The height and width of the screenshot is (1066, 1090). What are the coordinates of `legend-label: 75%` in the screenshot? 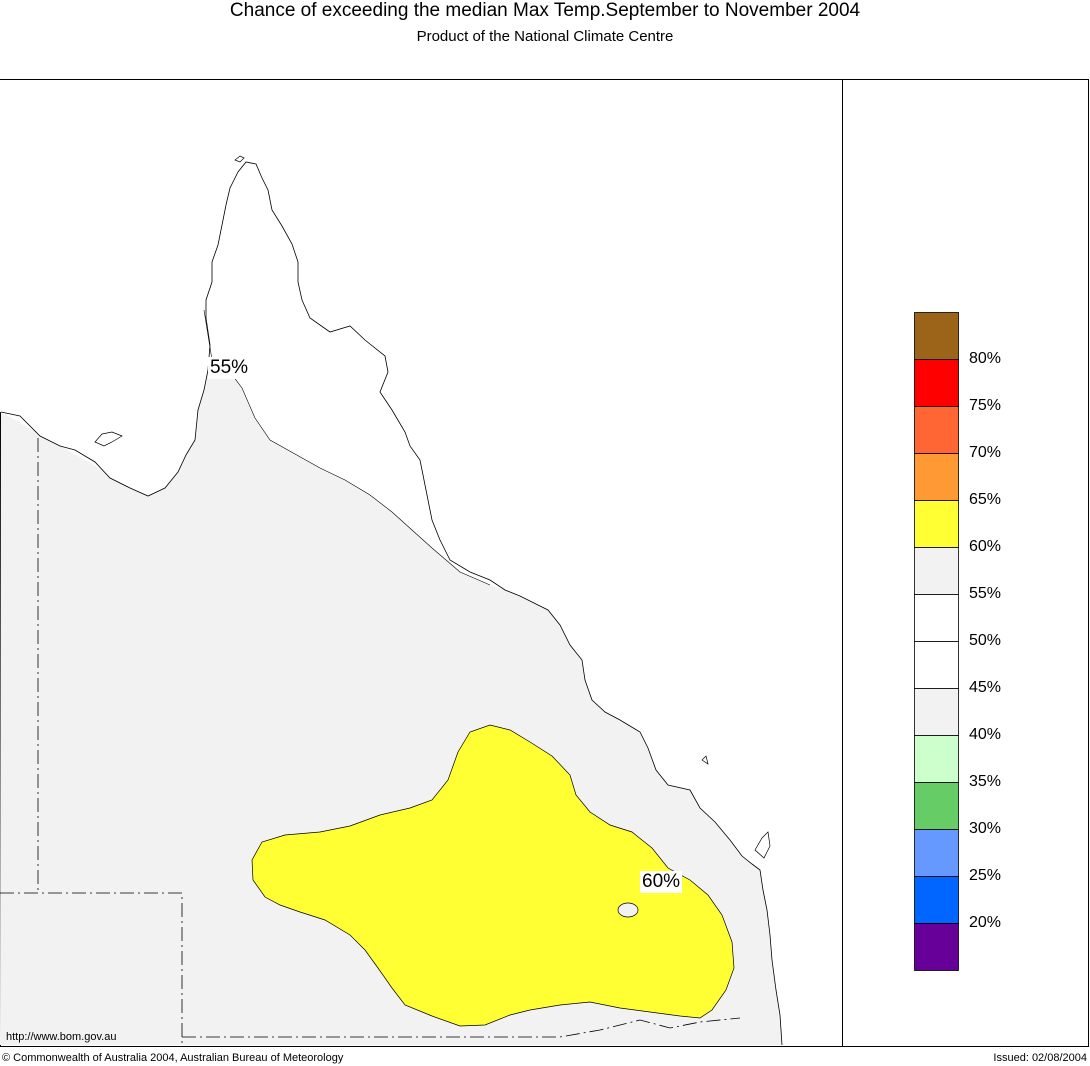 It's located at (985, 405).